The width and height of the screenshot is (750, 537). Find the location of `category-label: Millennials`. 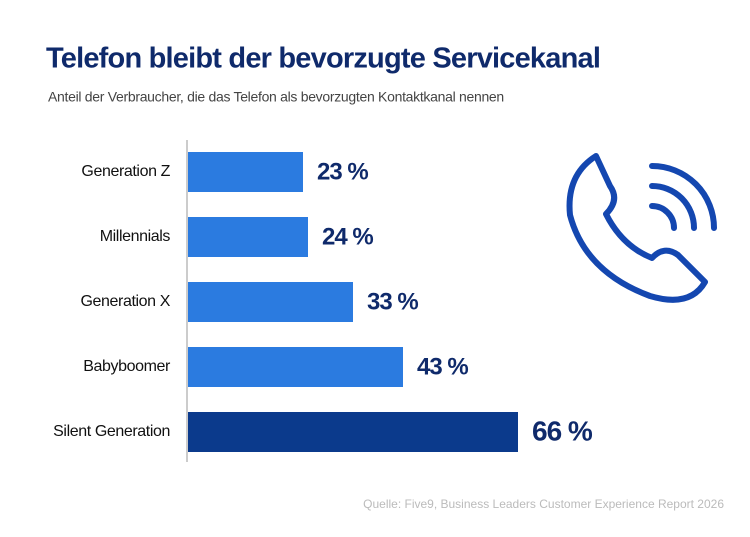

category-label: Millennials is located at coordinates (135, 236).